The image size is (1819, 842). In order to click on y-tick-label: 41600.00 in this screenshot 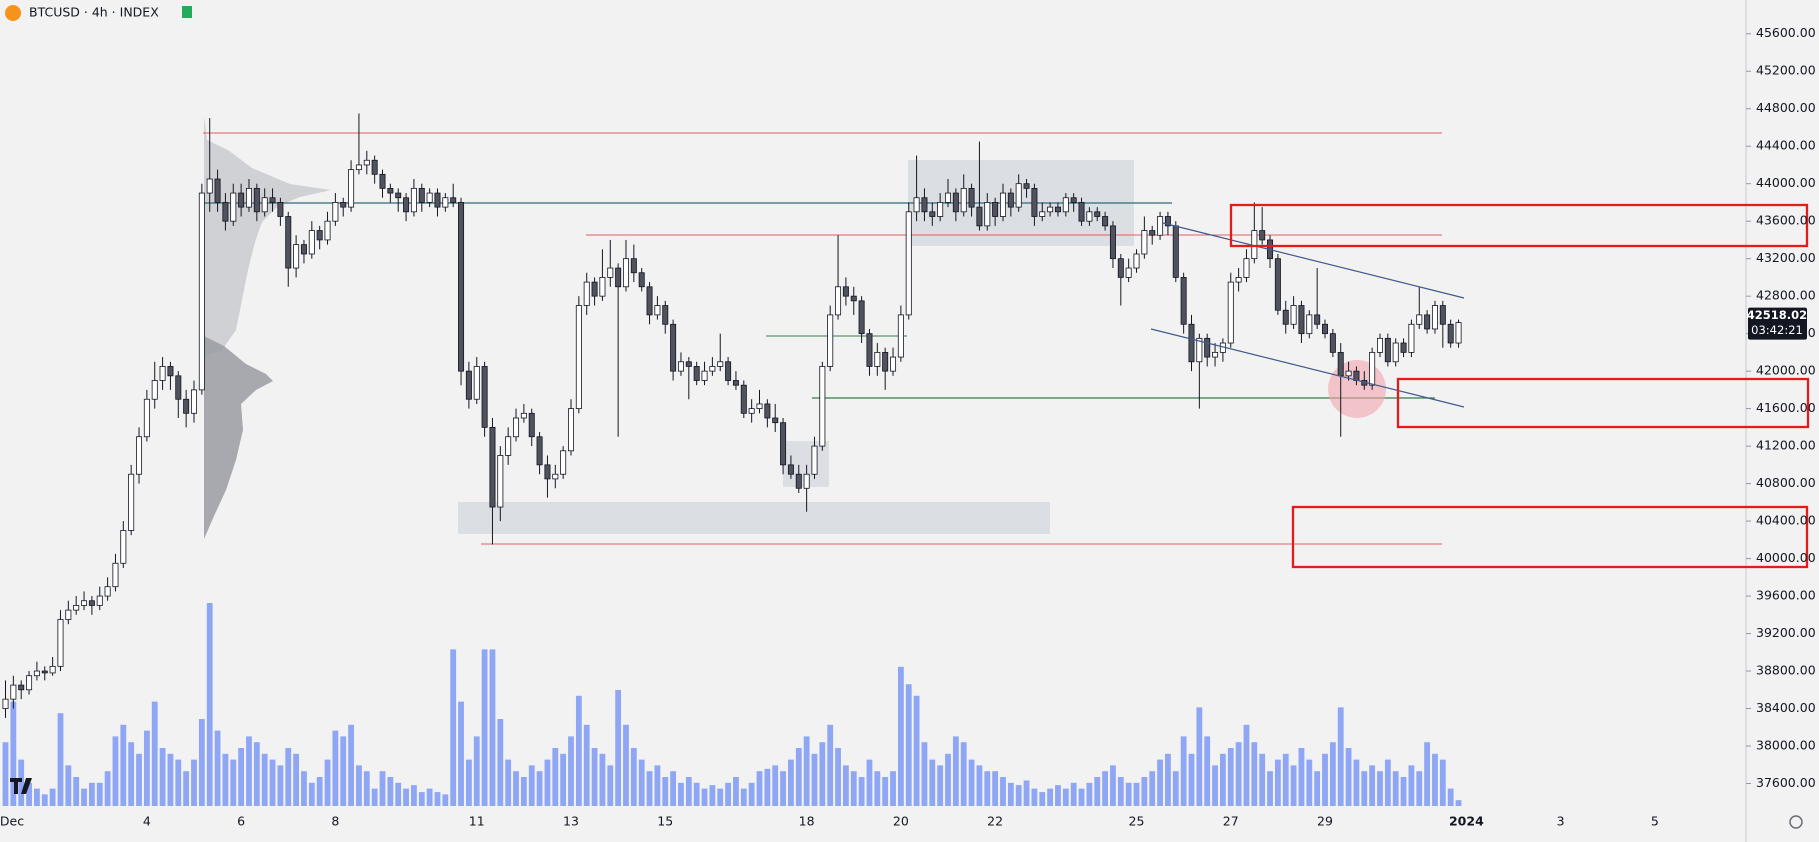, I will do `click(1786, 407)`.